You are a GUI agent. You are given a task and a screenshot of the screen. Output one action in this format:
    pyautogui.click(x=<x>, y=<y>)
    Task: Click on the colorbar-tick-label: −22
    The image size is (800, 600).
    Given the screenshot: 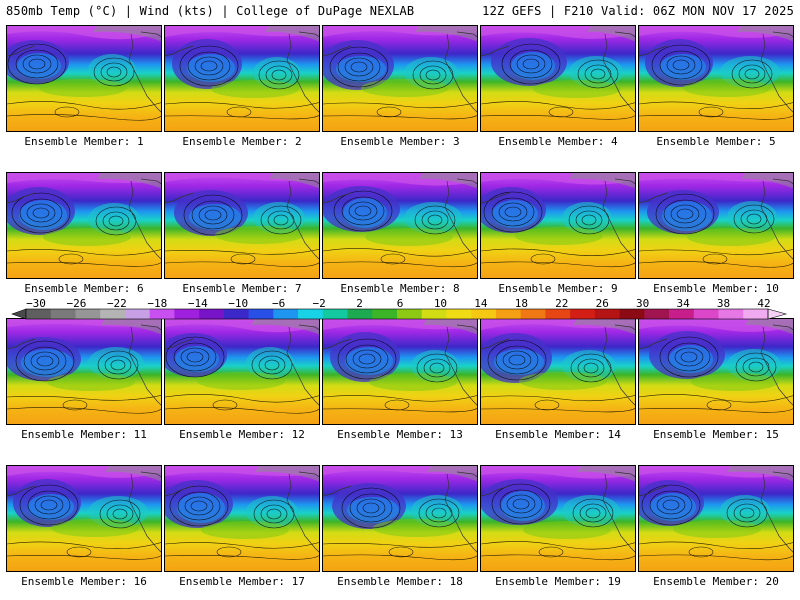 What is the action you would take?
    pyautogui.click(x=116, y=303)
    